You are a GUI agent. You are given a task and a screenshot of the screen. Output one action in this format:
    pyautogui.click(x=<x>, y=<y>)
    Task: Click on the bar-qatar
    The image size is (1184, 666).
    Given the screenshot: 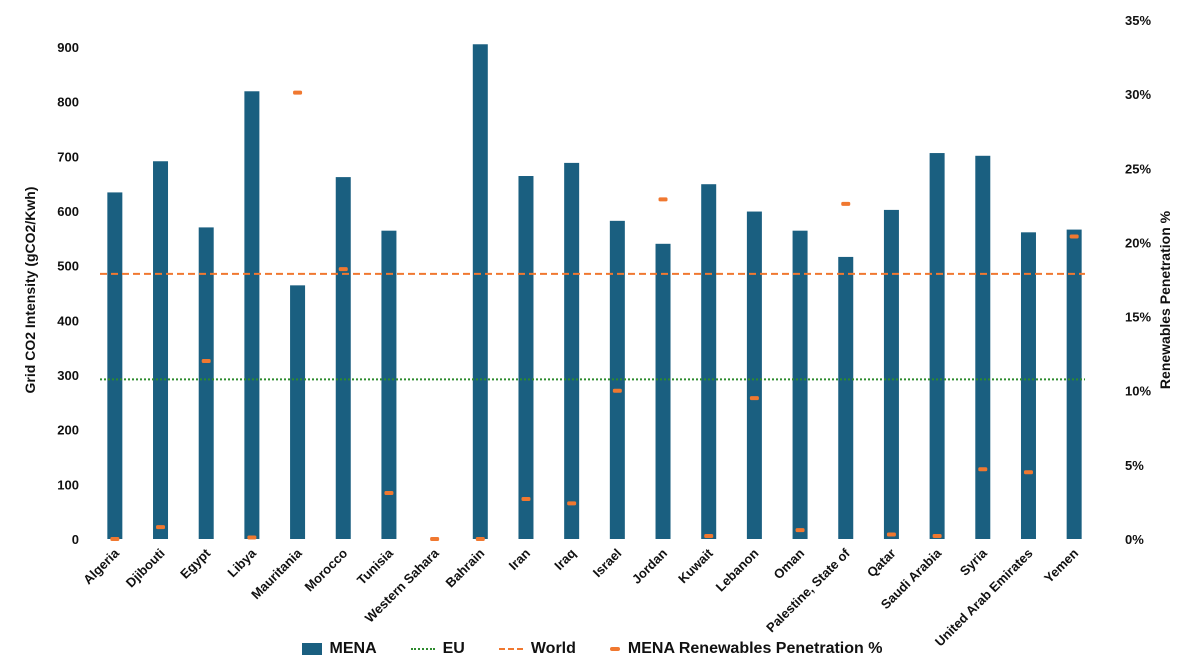 What is the action you would take?
    pyautogui.click(x=891, y=374)
    